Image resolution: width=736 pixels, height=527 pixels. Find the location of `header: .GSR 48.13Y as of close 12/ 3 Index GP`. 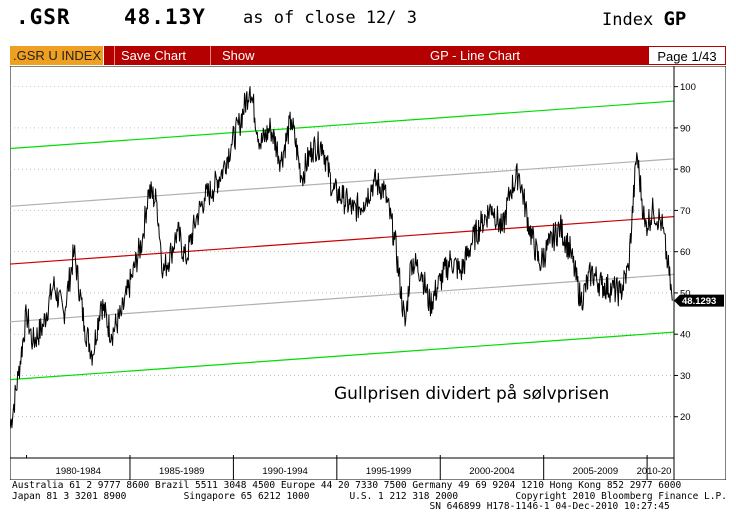

header: .GSR 48.13Y as of close 12/ 3 Index GP is located at coordinates (368, 21).